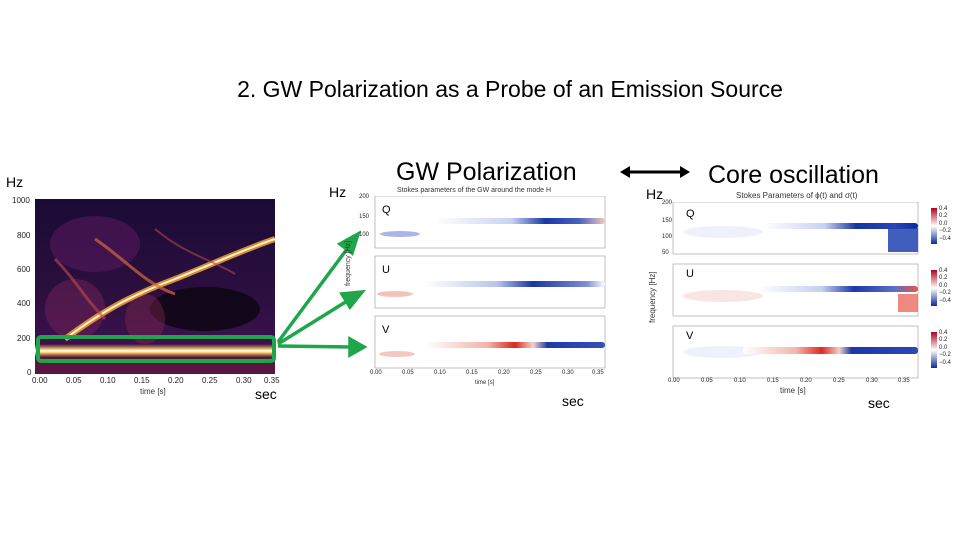 The width and height of the screenshot is (960, 540). What do you see at coordinates (364, 235) in the screenshot?
I see `gw-ytick: 100` at bounding box center [364, 235].